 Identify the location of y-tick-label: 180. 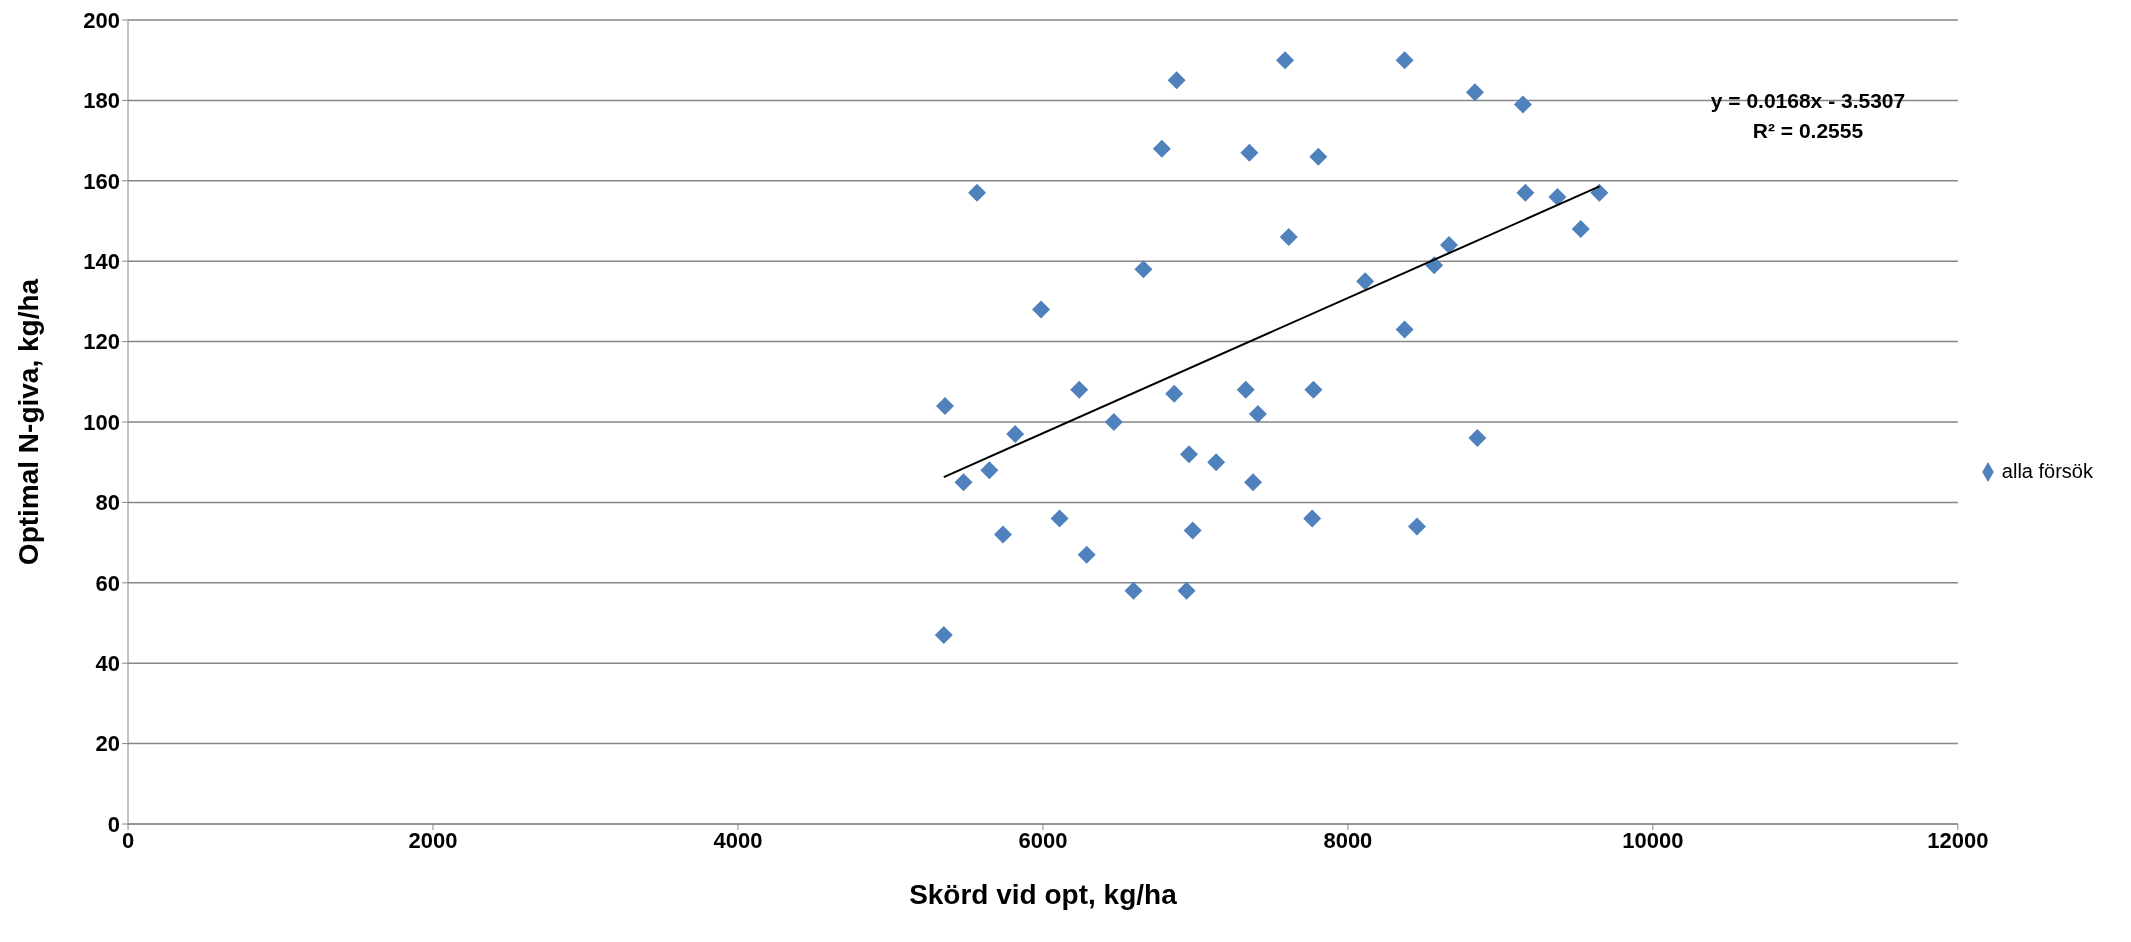
(101, 101).